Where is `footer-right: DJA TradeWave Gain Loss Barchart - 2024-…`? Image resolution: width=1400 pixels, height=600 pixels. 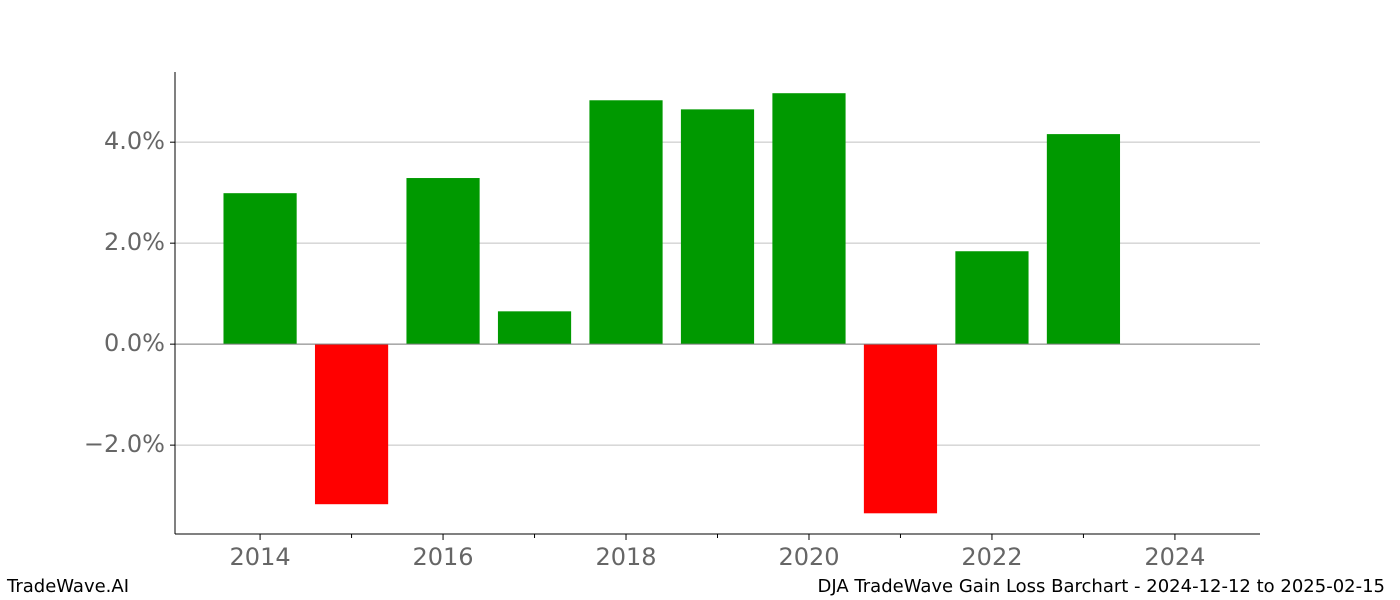
footer-right: DJA TradeWave Gain Loss Barchart - 2024-… is located at coordinates (1101, 586).